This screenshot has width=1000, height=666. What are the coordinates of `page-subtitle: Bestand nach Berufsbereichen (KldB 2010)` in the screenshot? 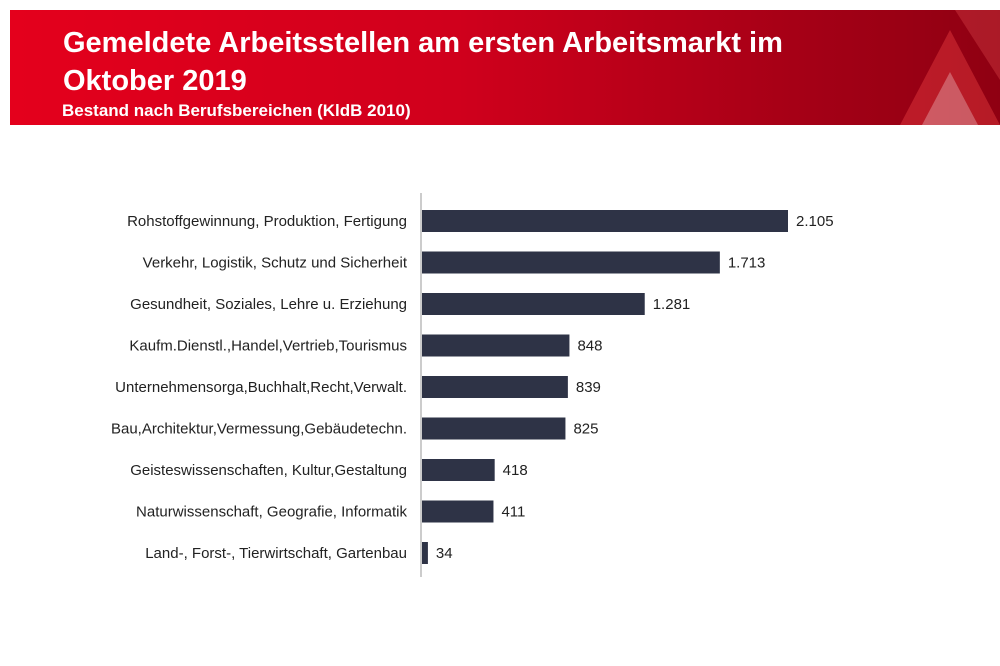 It's located at (236, 110).